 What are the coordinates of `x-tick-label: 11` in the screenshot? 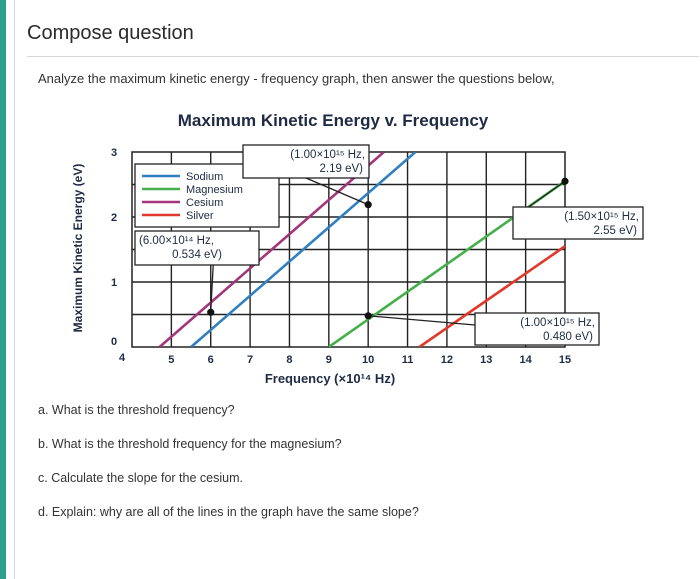 It's located at (408, 360).